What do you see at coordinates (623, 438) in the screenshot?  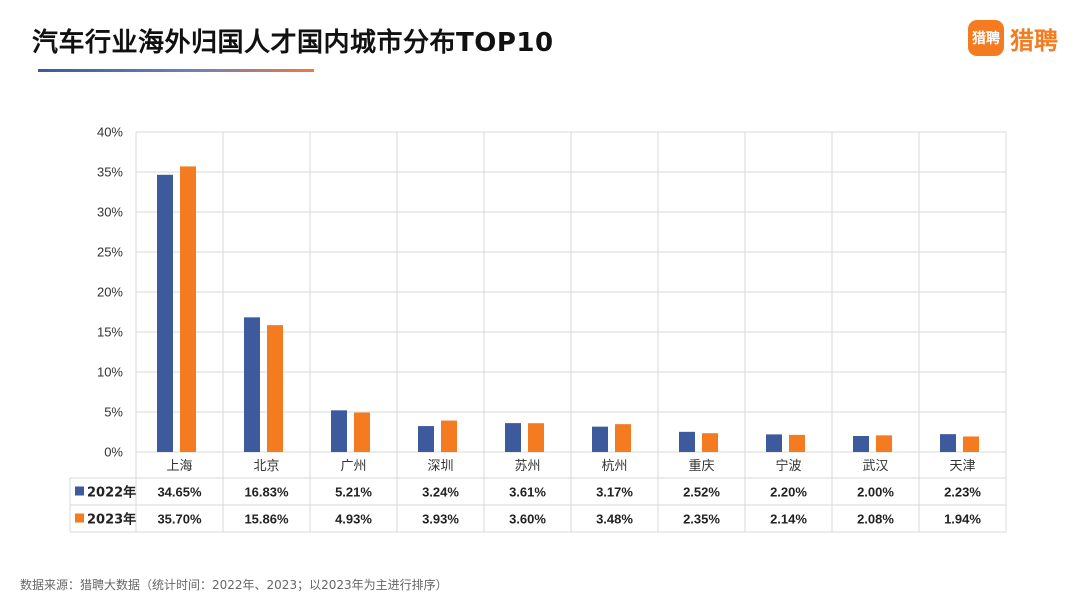 I see `bar-2023年-杭州` at bounding box center [623, 438].